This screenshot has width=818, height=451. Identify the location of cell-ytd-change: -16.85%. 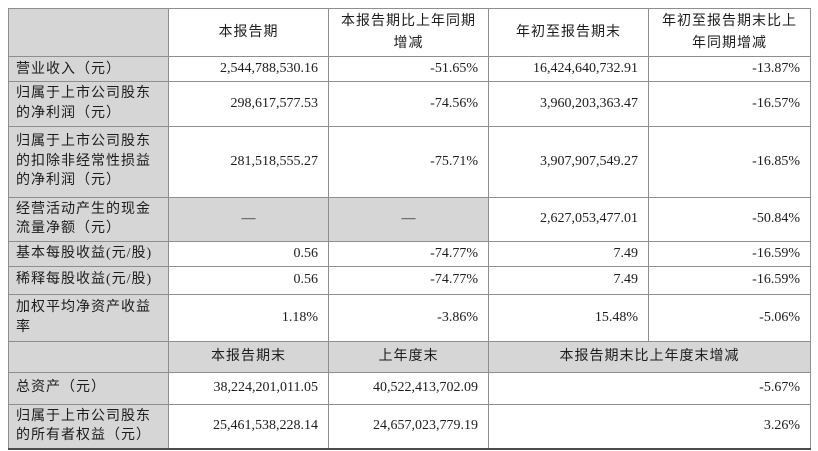
(729, 161).